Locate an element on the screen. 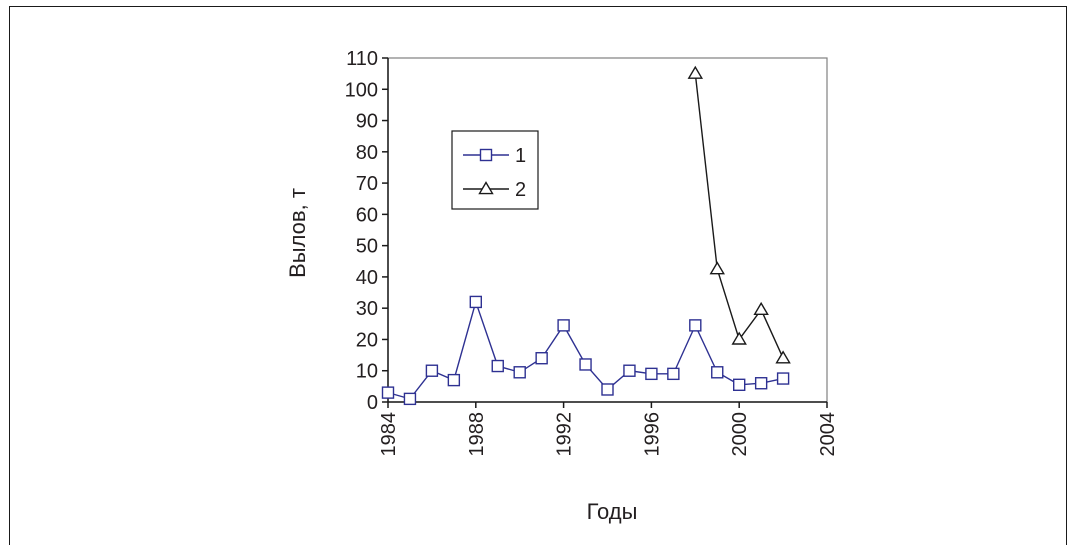 The image size is (1073, 545). legend-label-1: 1 is located at coordinates (520, 156).